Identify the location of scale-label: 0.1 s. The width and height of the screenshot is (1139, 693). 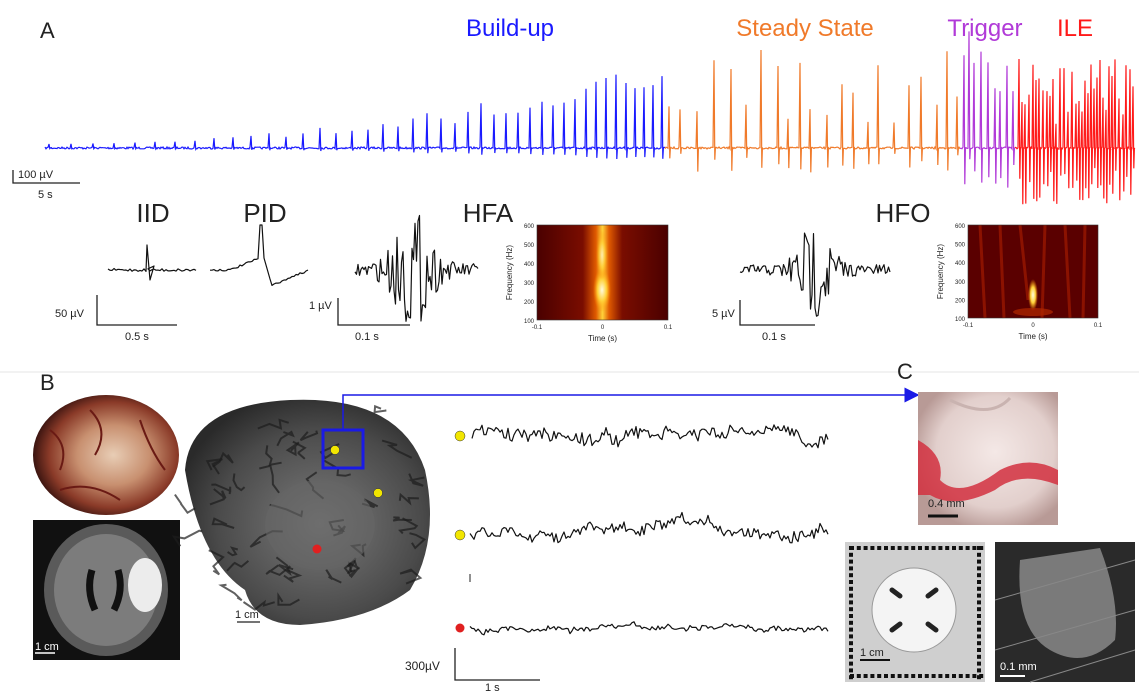
(367, 337).